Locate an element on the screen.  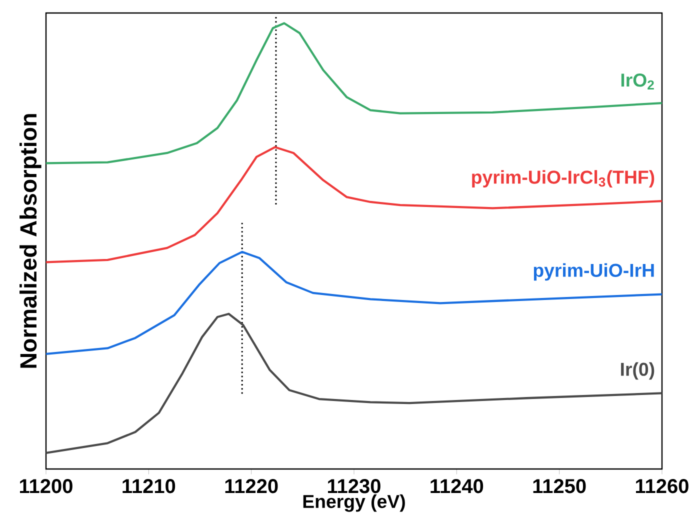
series-label: pyrim-UiO-IrCl$_{3}$(THF) is located at coordinates (563, 179).